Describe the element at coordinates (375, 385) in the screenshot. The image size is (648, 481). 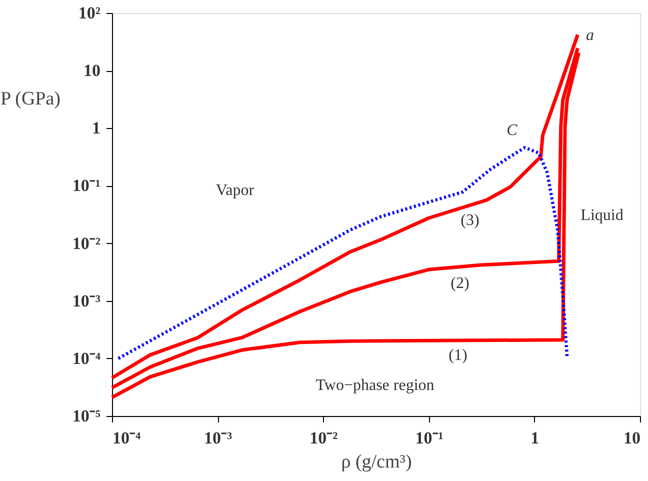
I see `annotation: Two−phase region` at that location.